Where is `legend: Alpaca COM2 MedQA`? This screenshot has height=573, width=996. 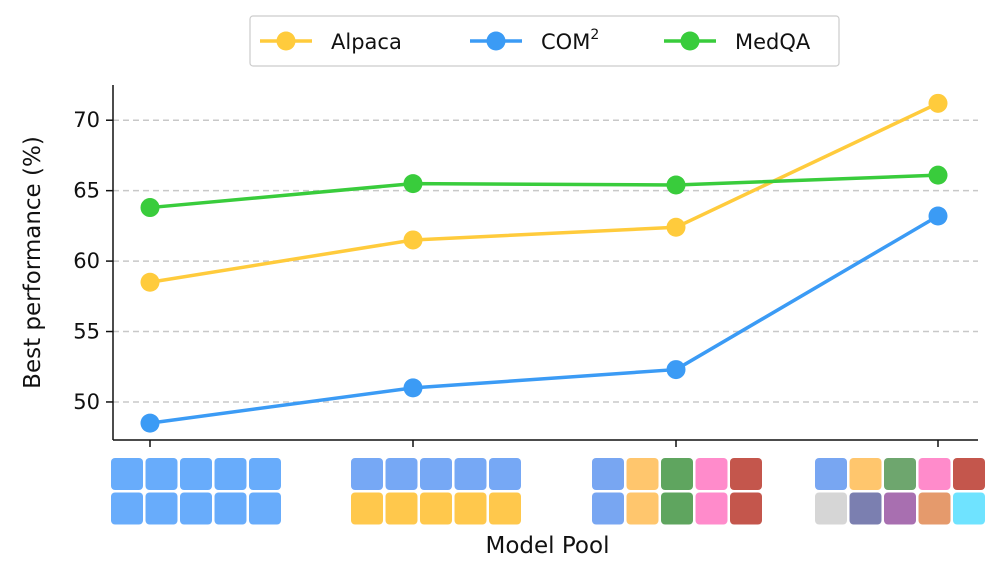 legend: Alpaca COM2 MedQA is located at coordinates (544, 41).